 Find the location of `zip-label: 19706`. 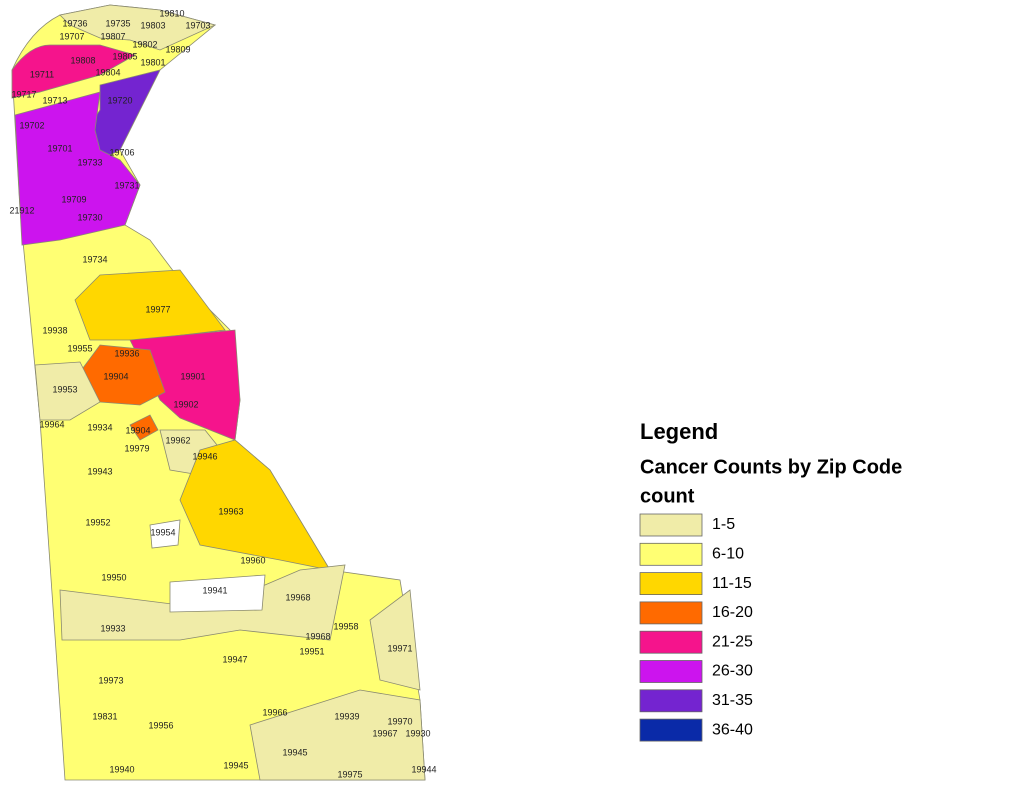

zip-label: 19706 is located at coordinates (121, 152).